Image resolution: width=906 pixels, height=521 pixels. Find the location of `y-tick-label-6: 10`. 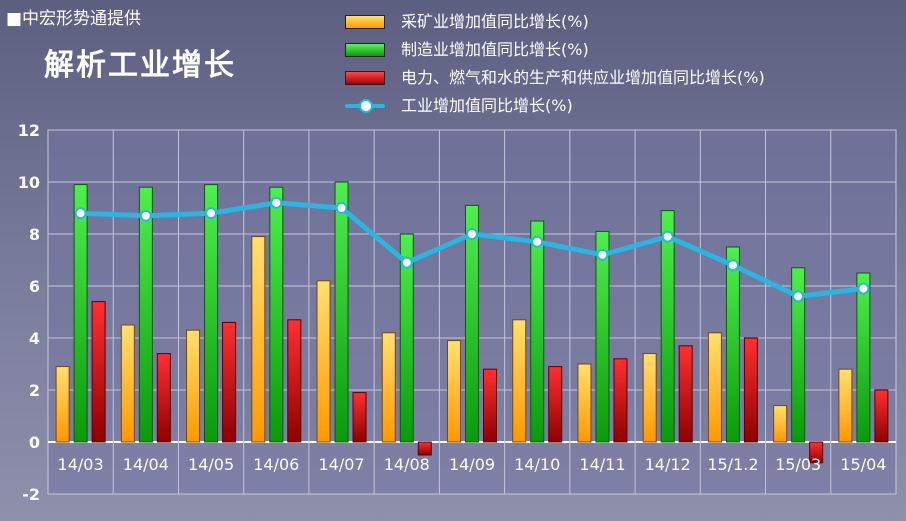

y-tick-label-6: 10 is located at coordinates (29, 182).